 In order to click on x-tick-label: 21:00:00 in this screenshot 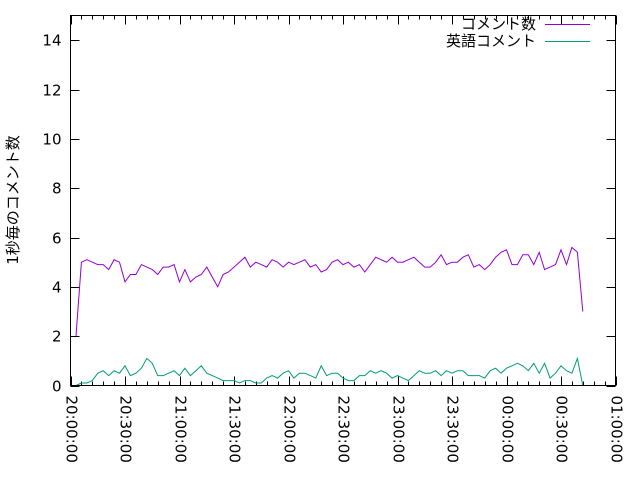, I will do `click(181, 429)`.